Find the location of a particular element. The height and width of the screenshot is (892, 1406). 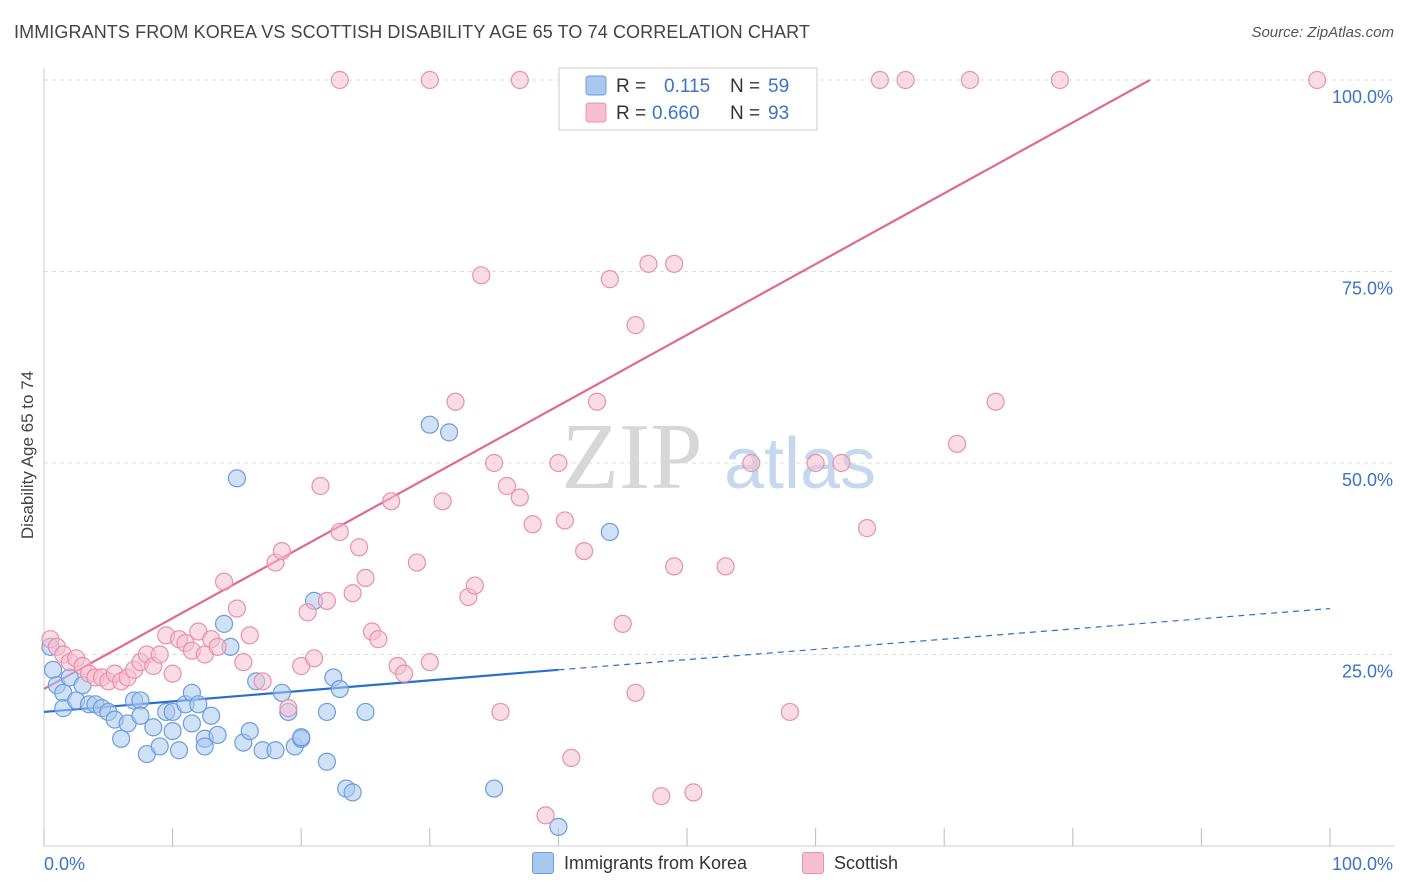

x-tick-label-1: 100.0% is located at coordinates (1362, 864).